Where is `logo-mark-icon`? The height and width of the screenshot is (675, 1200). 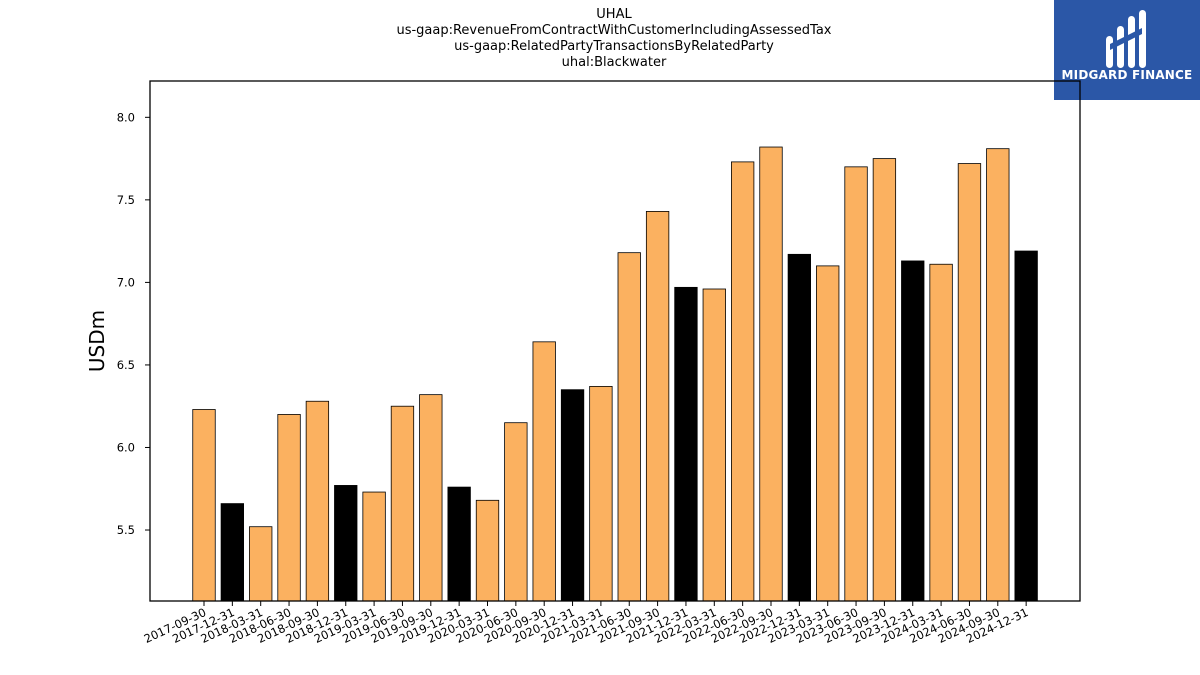 logo-mark-icon is located at coordinates (1126, 39).